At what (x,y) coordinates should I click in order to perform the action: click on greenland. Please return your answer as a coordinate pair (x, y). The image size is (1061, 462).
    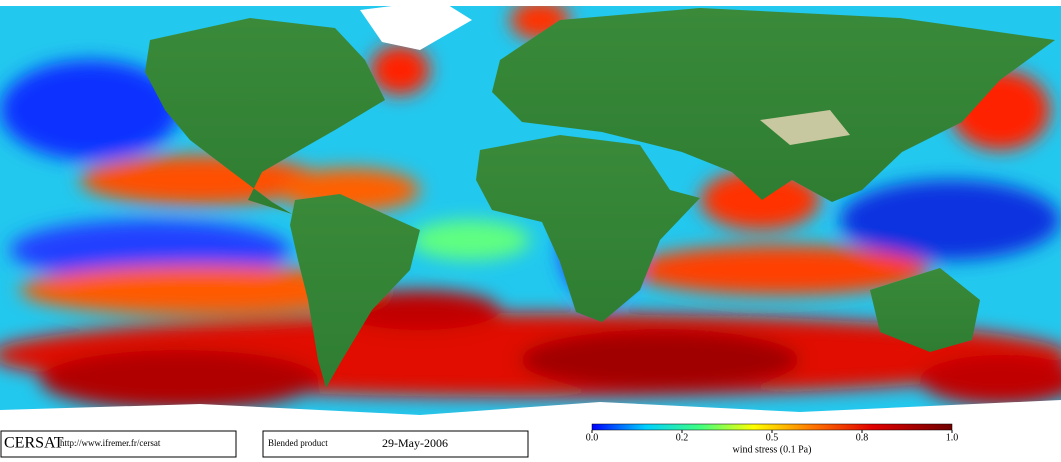
    Looking at the image, I should click on (416, 25).